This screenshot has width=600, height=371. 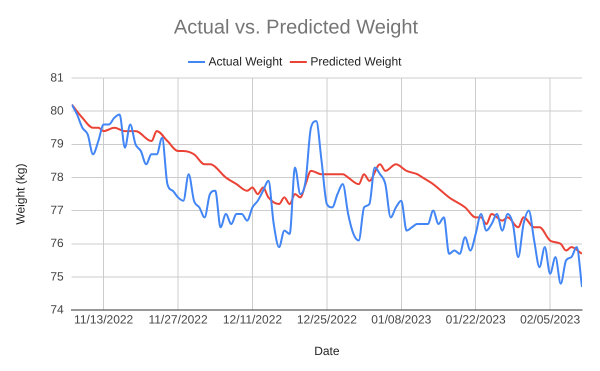 I want to click on y-tick-label: 74, so click(x=57, y=309).